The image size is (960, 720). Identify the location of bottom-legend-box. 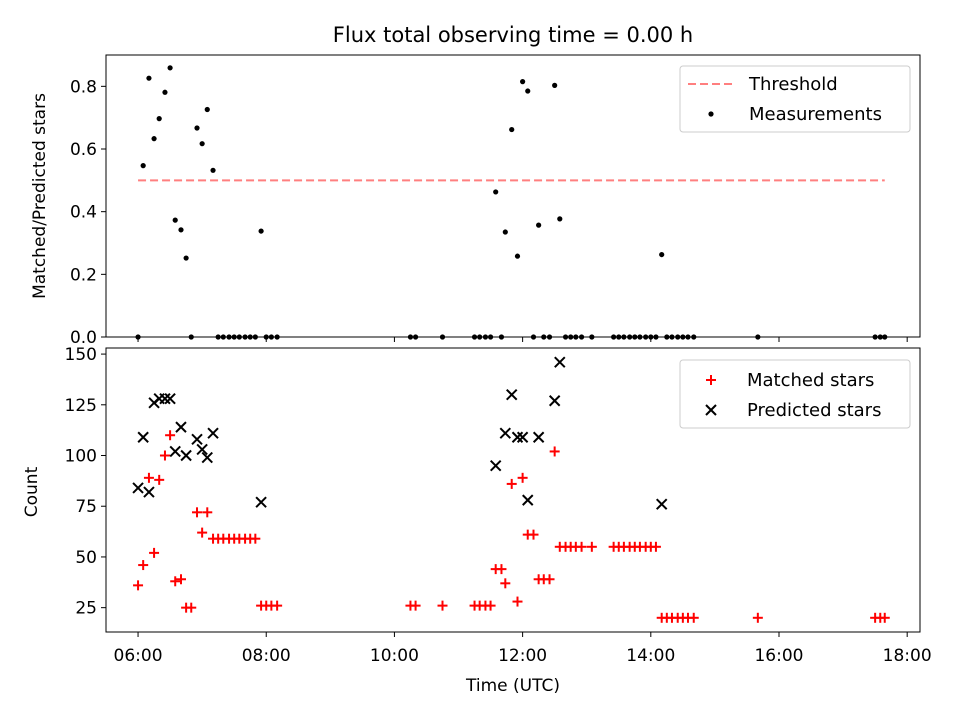
(795, 394).